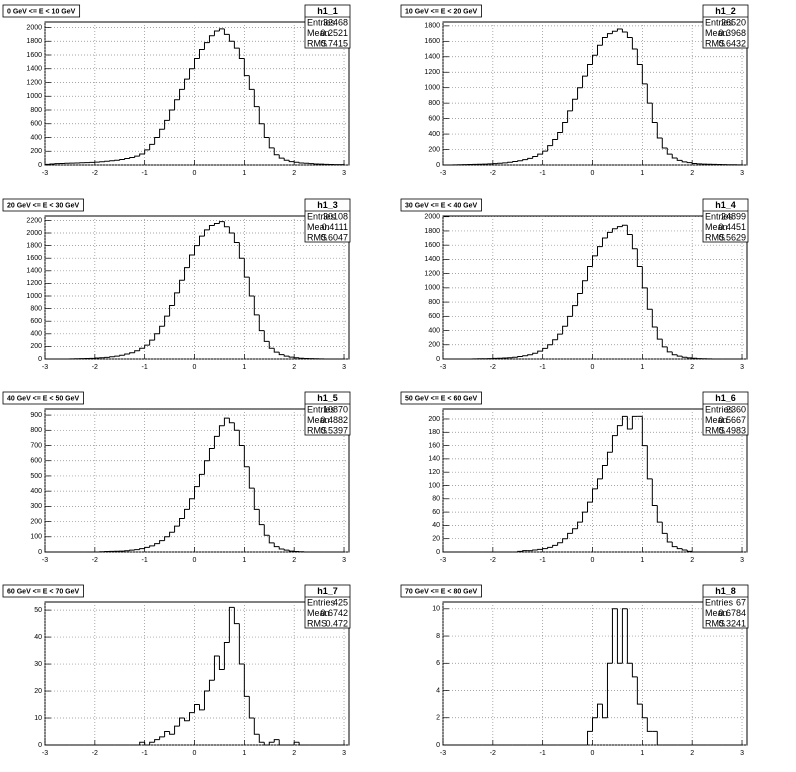  I want to click on stat-value: 0.4111, so click(335, 227).